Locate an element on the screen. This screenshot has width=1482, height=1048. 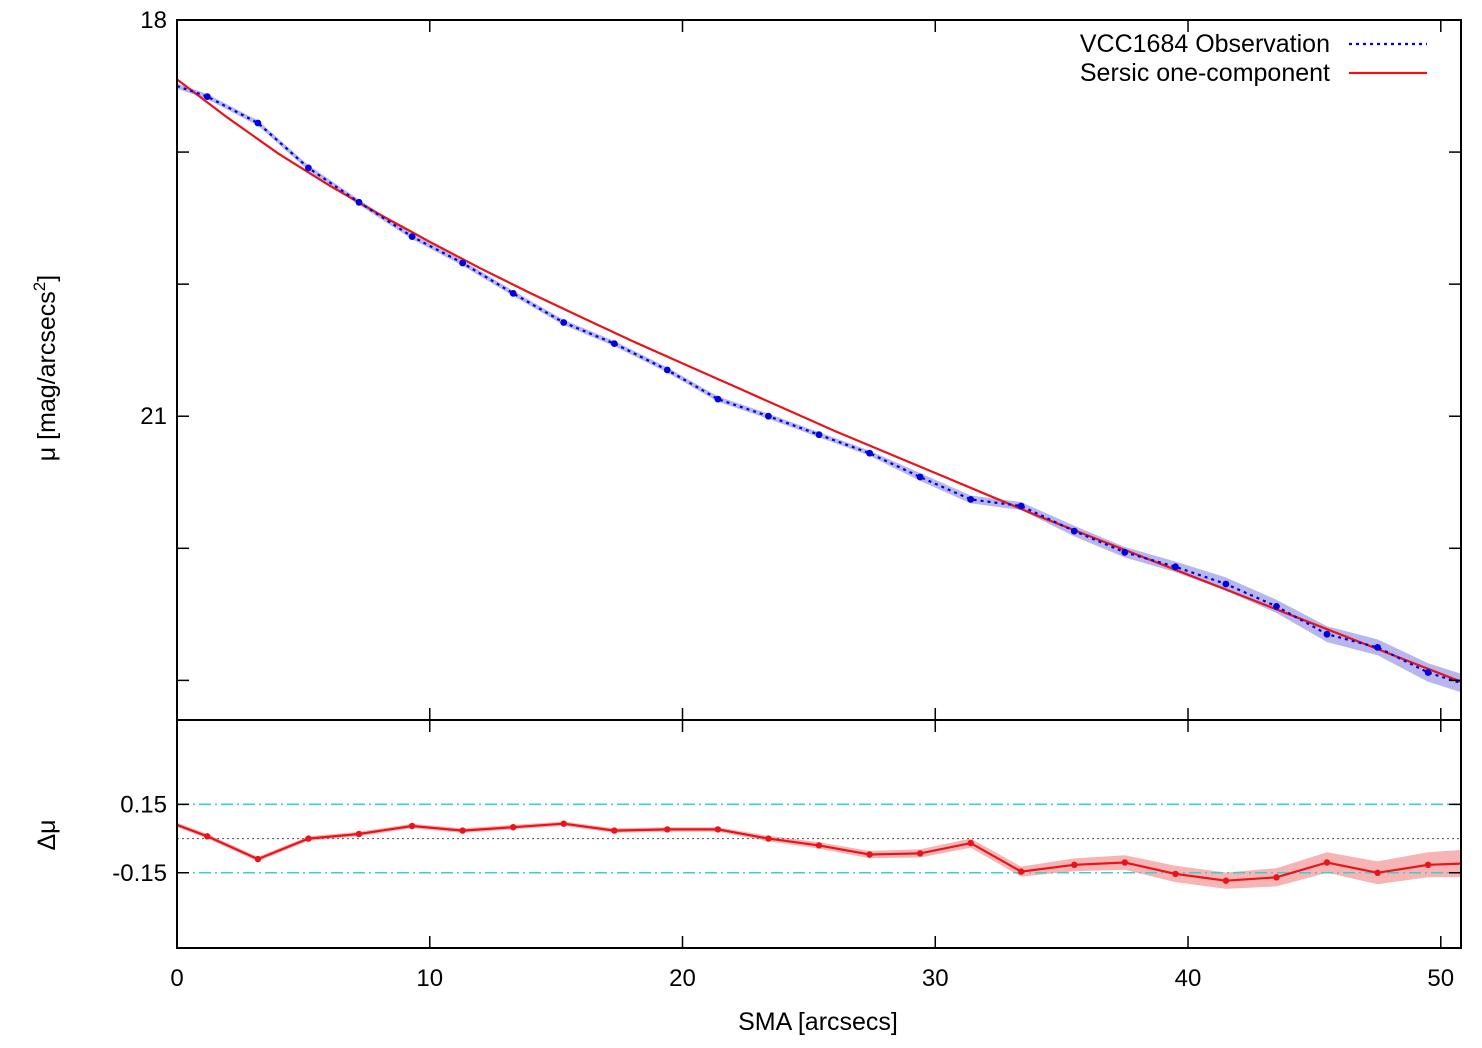
bottom-y-ticks: 0.15 -0.15 is located at coordinates (786, 839).